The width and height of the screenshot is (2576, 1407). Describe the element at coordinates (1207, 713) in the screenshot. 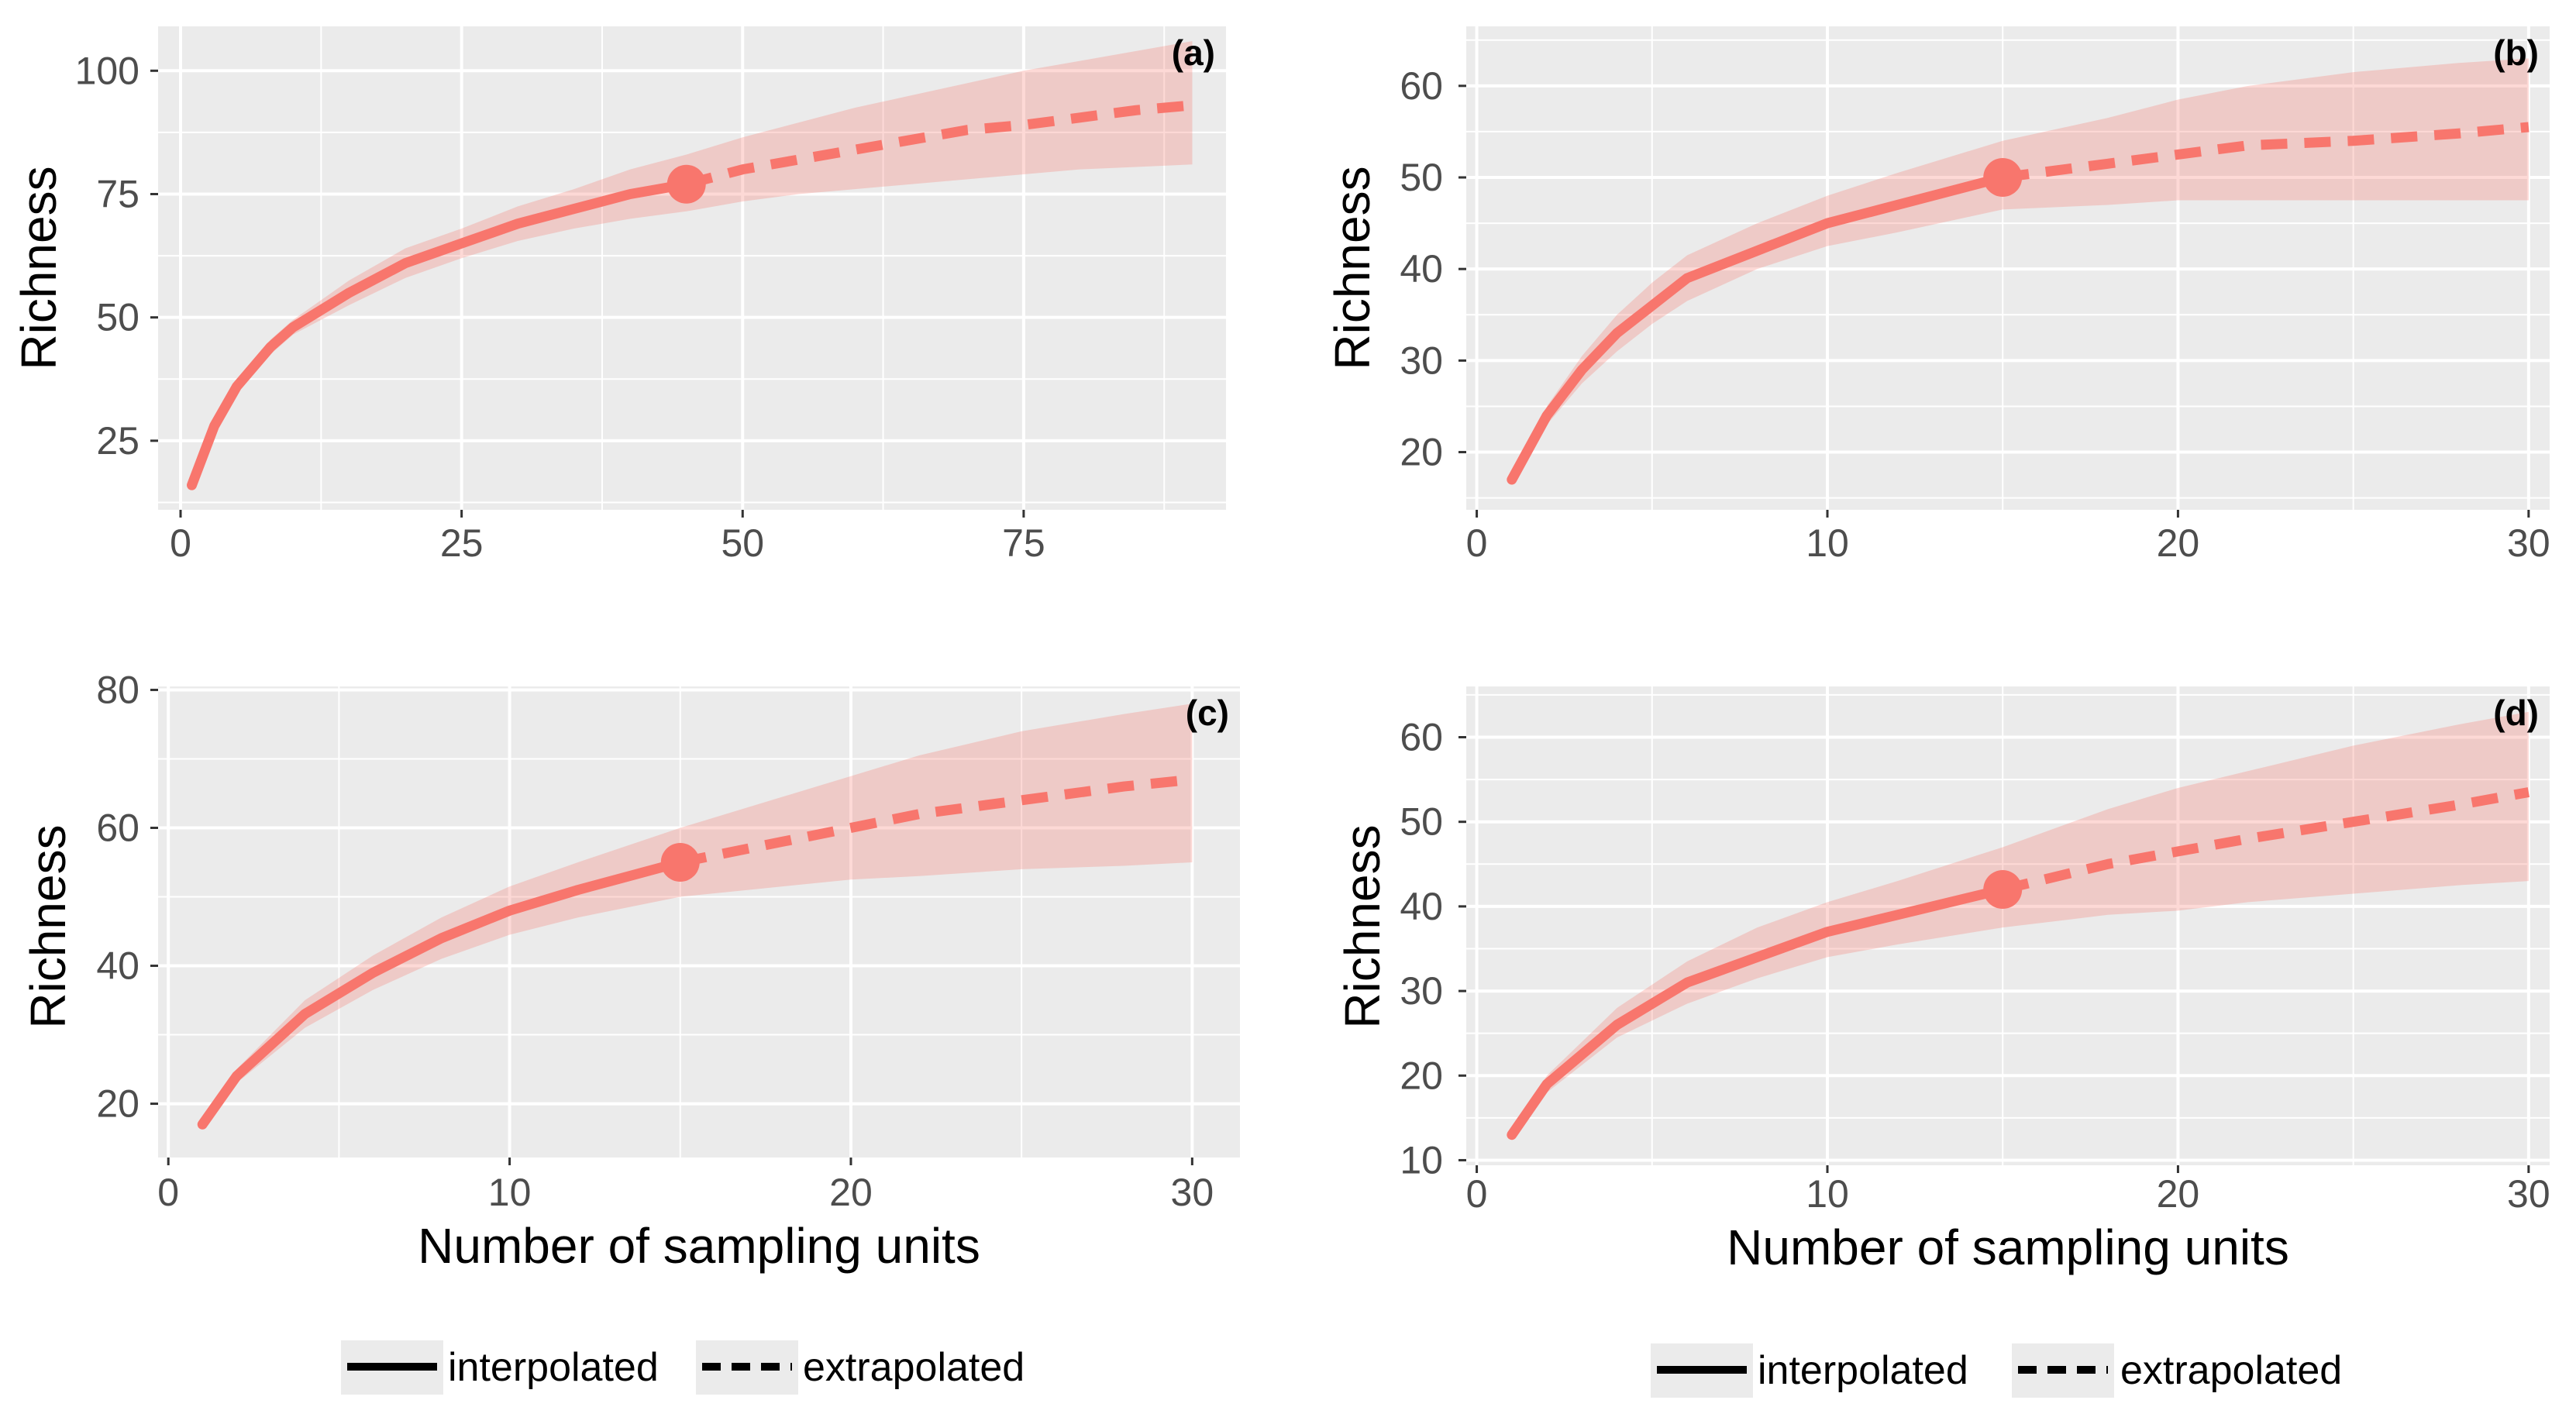

I see `panel-tag: (c)` at that location.